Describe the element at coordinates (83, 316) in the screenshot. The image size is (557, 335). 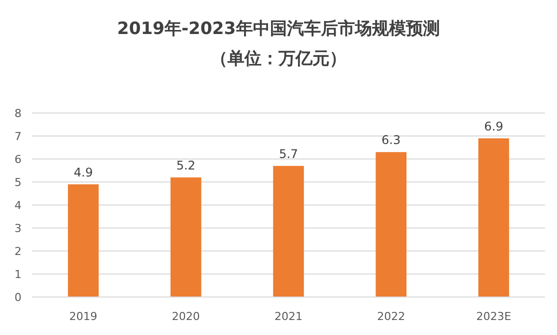
I see `x-tick-label: 2019` at that location.